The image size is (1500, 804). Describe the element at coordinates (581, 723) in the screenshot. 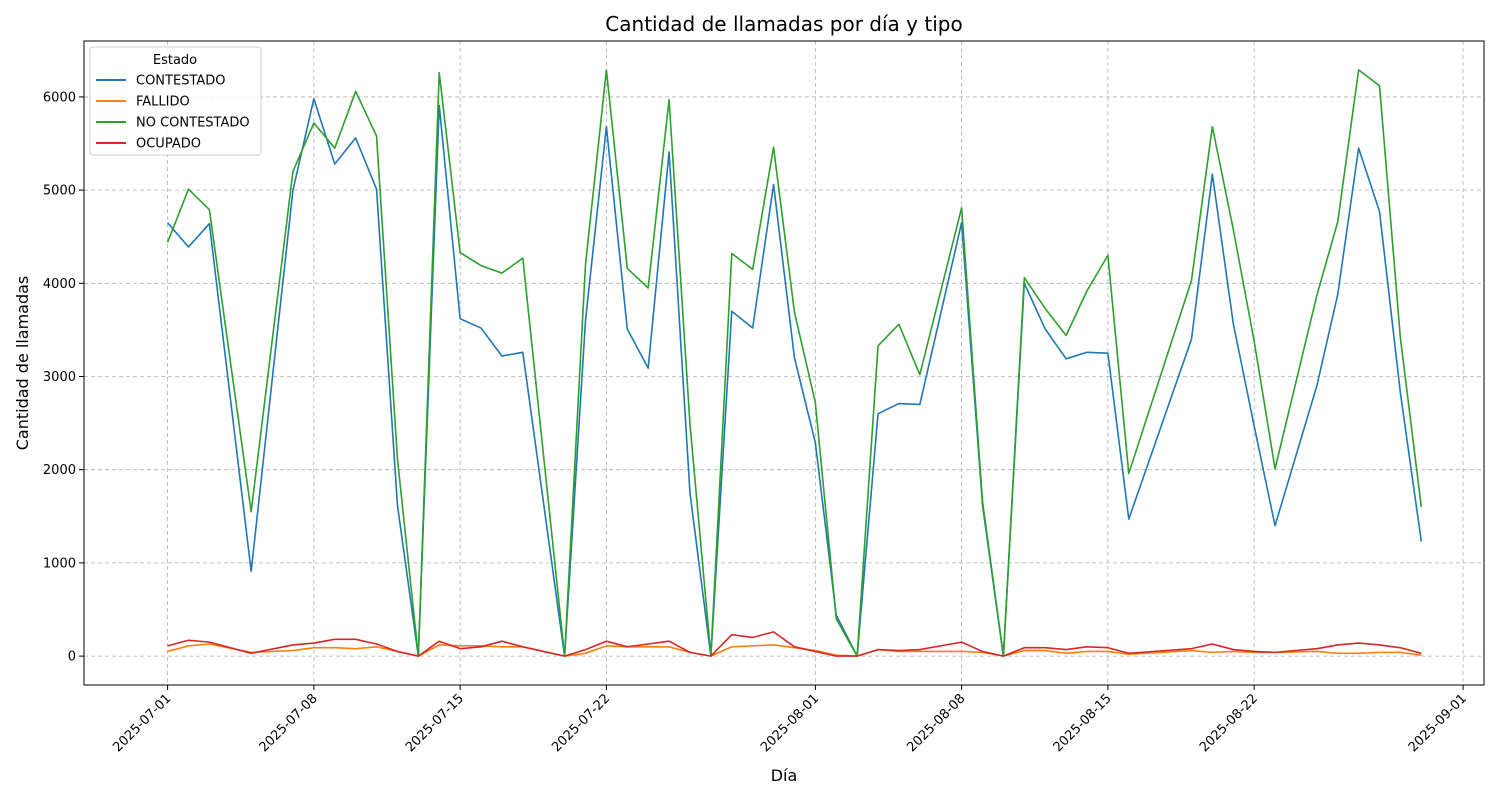

I see `x-tick-label: 2025-07-22` at that location.